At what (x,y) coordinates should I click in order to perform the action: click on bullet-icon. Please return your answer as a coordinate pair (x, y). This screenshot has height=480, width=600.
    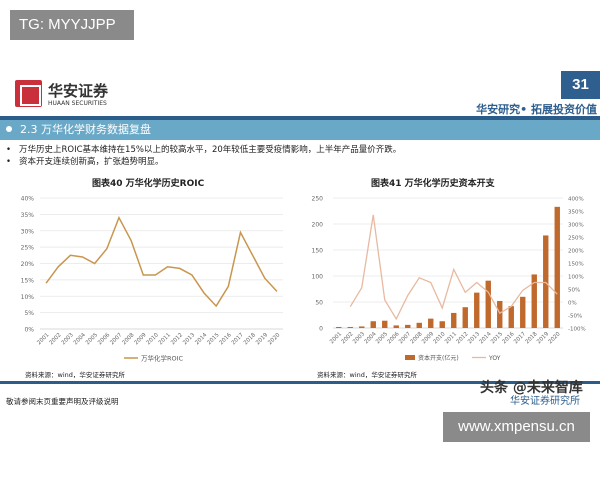
    Looking at the image, I should click on (9, 129).